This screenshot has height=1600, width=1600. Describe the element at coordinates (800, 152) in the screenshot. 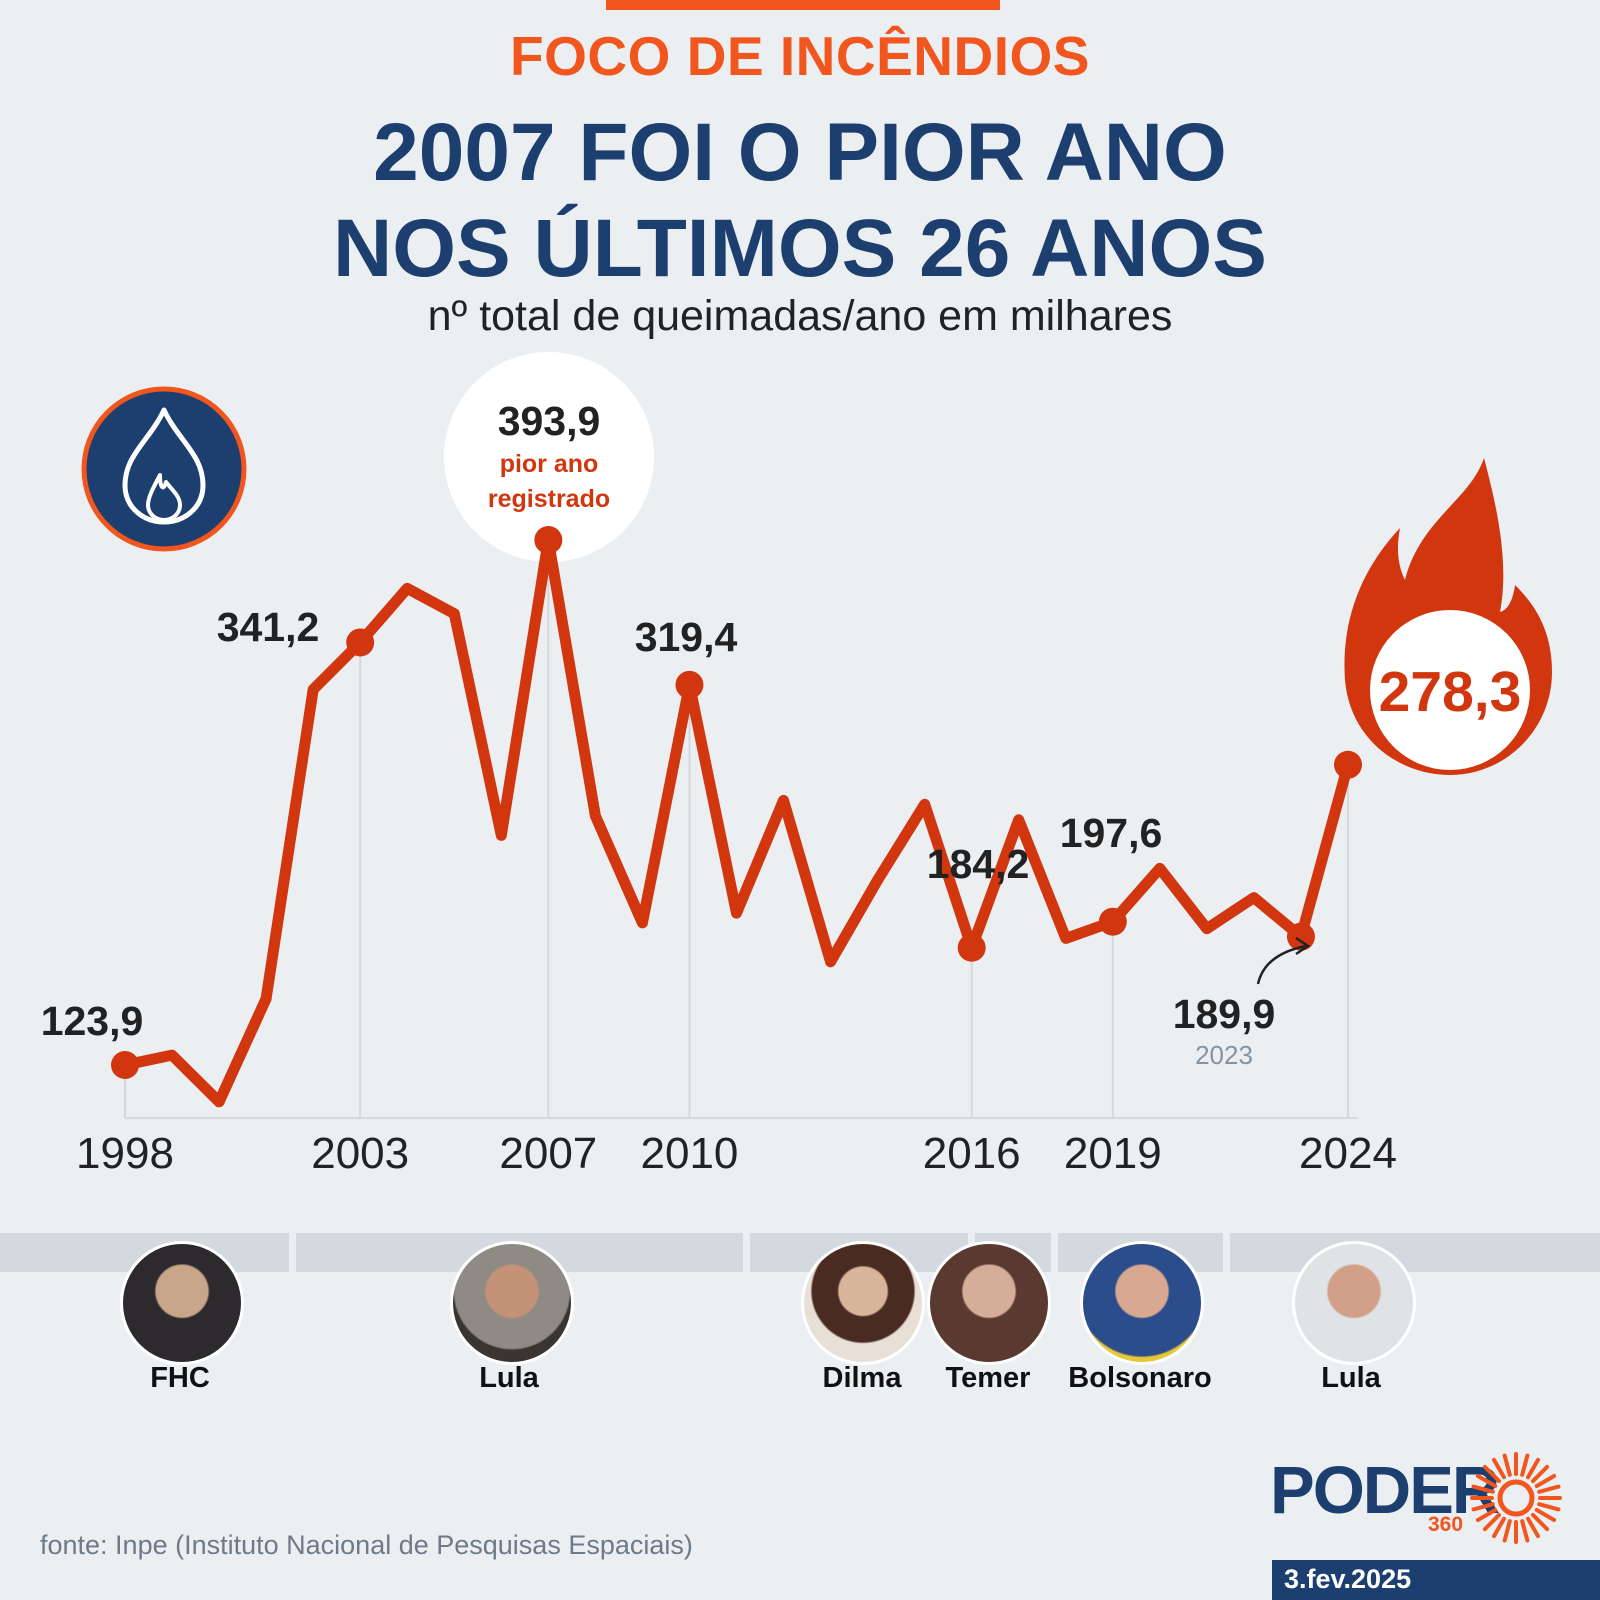

I see `headline-line-1: 2007 FOI O PIOR ANO` at that location.